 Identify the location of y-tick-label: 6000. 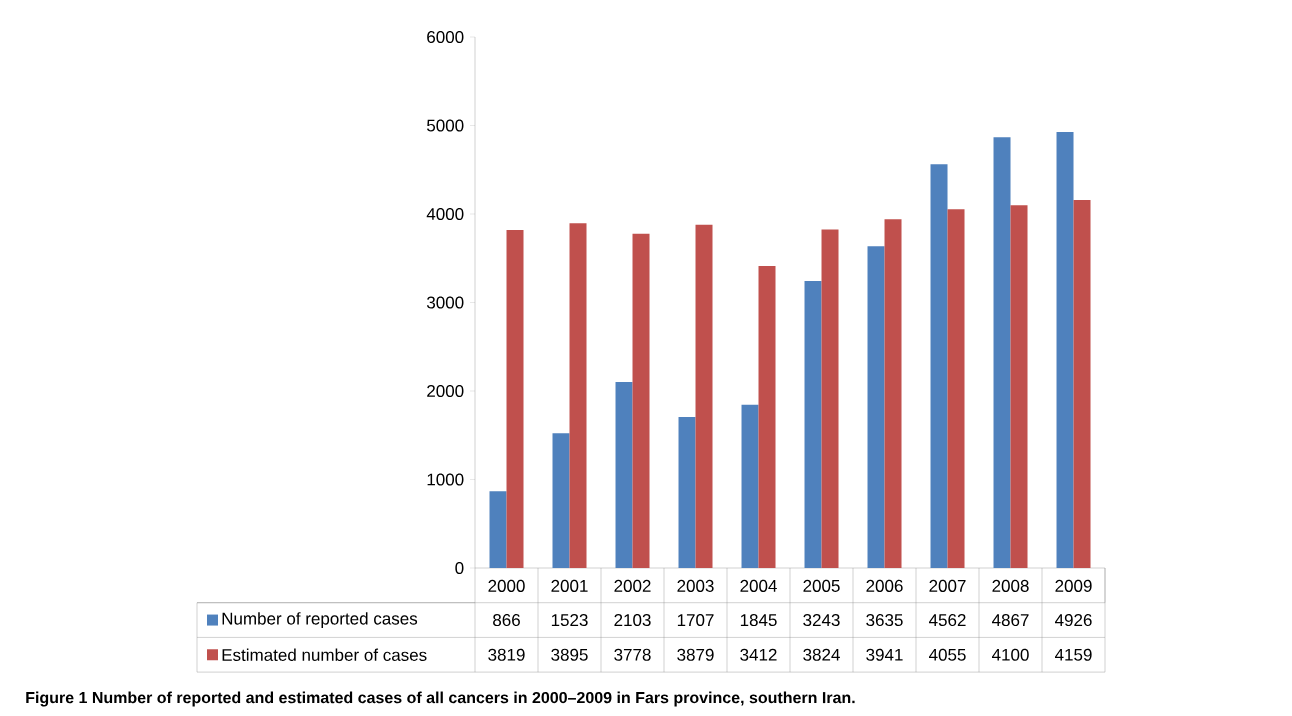
(445, 37).